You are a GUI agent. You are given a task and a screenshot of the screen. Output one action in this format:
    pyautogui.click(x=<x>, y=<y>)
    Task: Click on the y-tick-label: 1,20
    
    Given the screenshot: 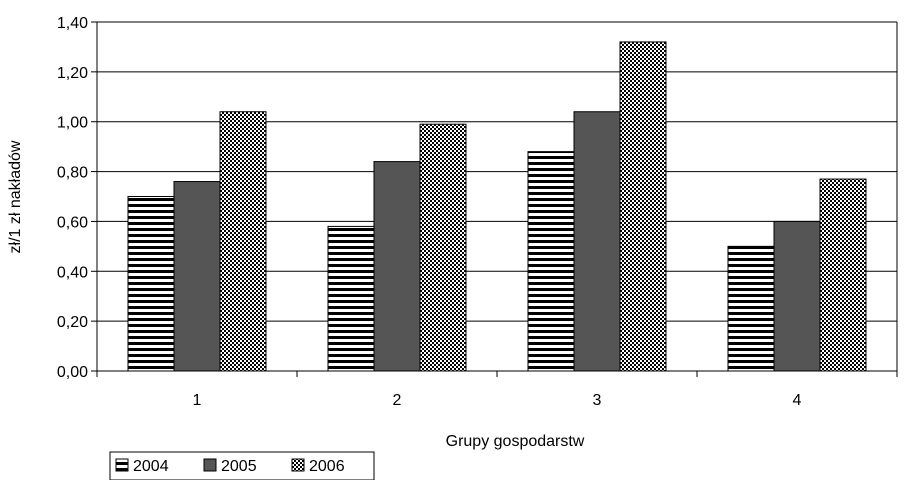 What is the action you would take?
    pyautogui.click(x=72, y=73)
    